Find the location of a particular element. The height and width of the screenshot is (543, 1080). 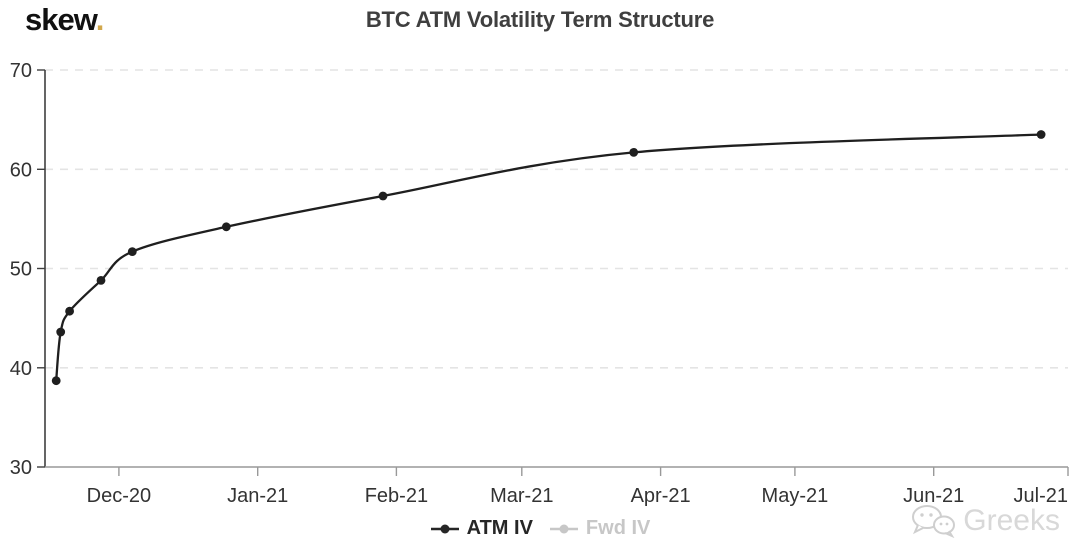

legend-label-fwd-iv: Fwd IV is located at coordinates (618, 528).